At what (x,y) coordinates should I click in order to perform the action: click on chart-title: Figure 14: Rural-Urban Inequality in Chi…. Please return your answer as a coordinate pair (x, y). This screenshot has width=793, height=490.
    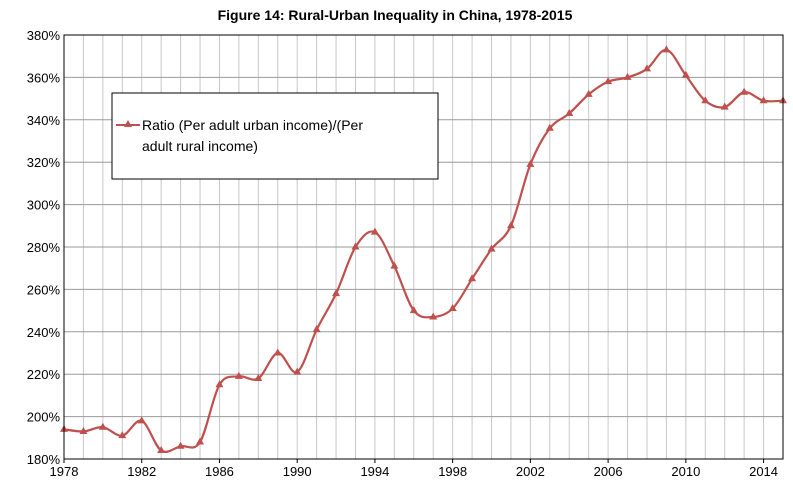
    Looking at the image, I should click on (395, 15).